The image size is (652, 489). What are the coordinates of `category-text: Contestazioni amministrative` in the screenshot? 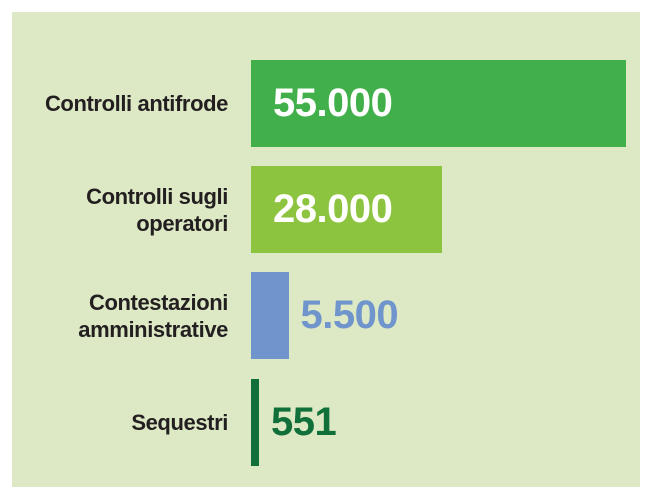 It's located at (153, 315).